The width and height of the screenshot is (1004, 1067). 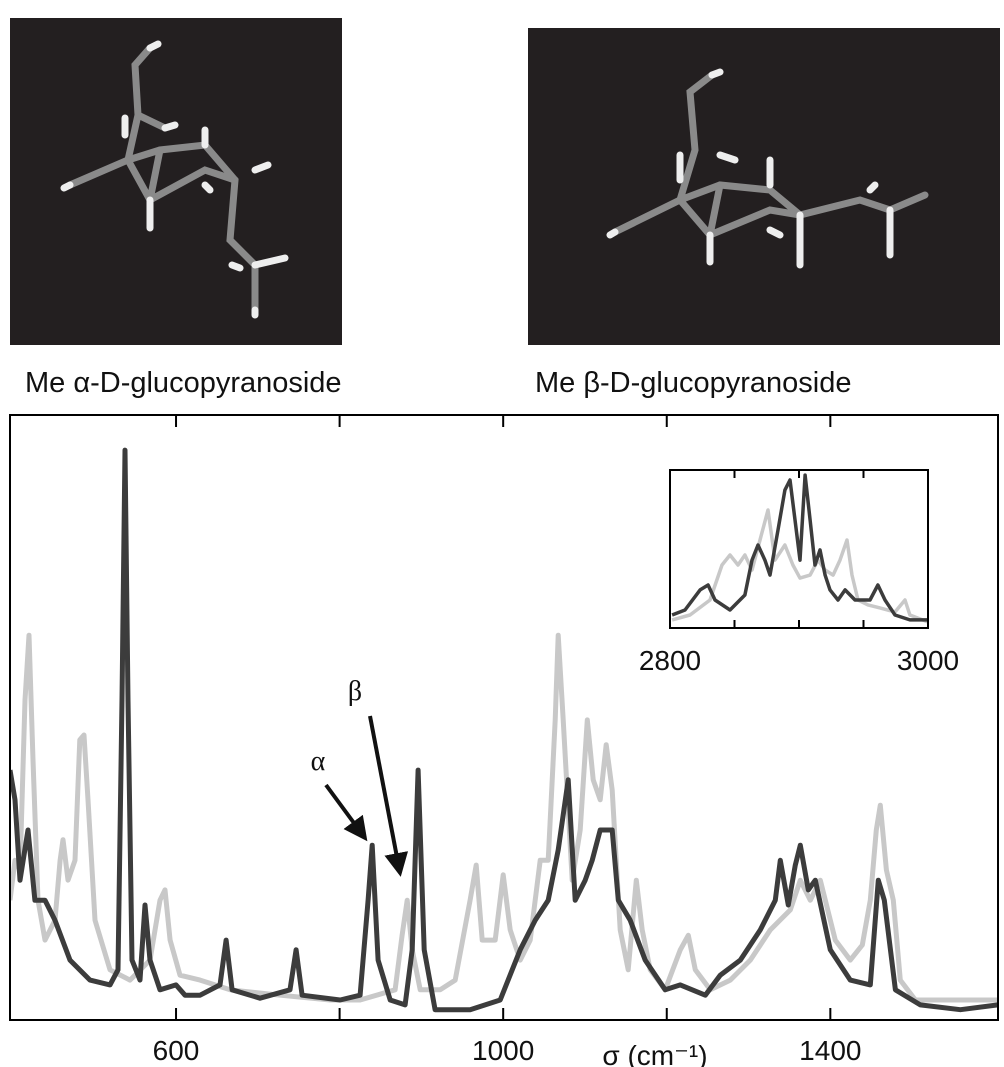 I want to click on x-tick-label: 600, so click(x=176, y=1050).